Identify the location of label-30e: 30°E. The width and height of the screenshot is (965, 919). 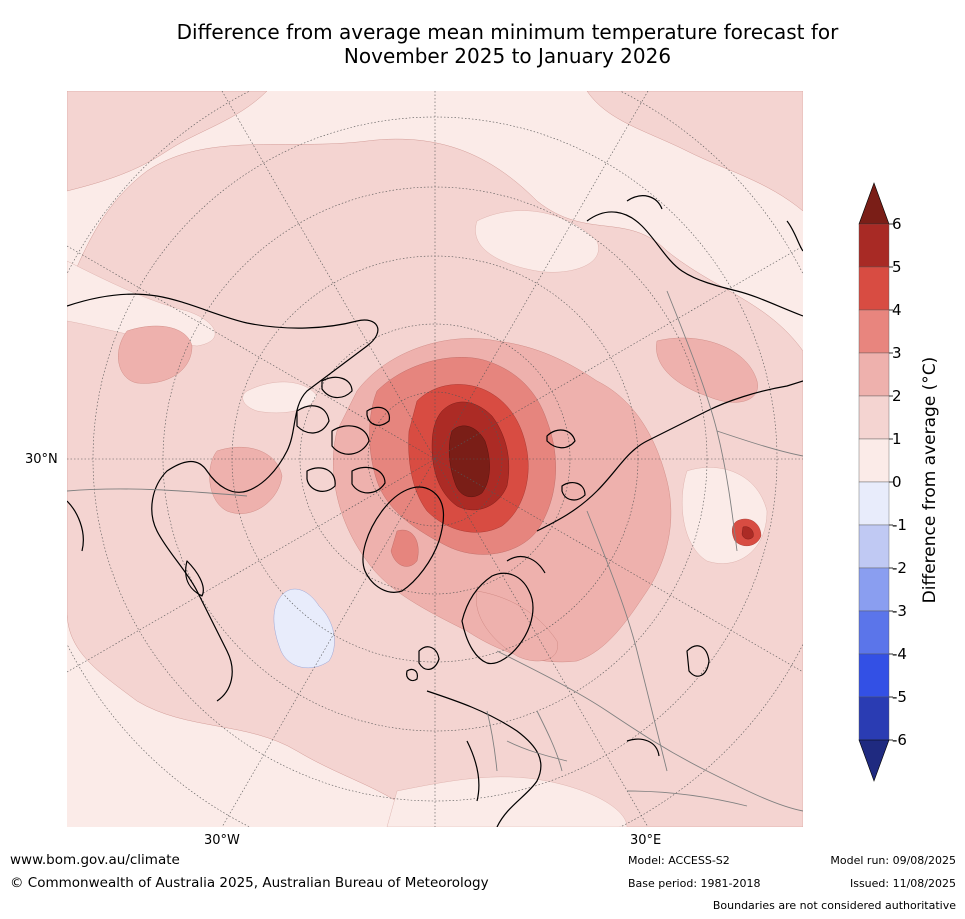
(646, 840).